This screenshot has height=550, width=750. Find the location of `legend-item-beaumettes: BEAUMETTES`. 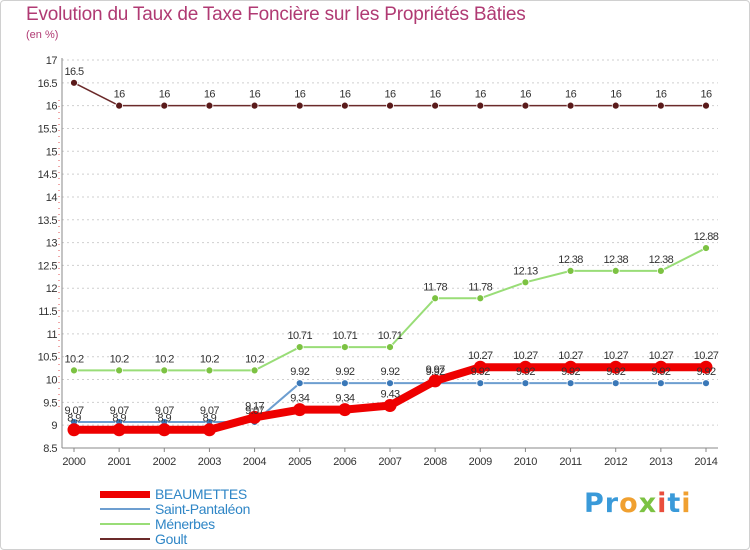

legend-item-beaumettes: BEAUMETTES is located at coordinates (230, 494).